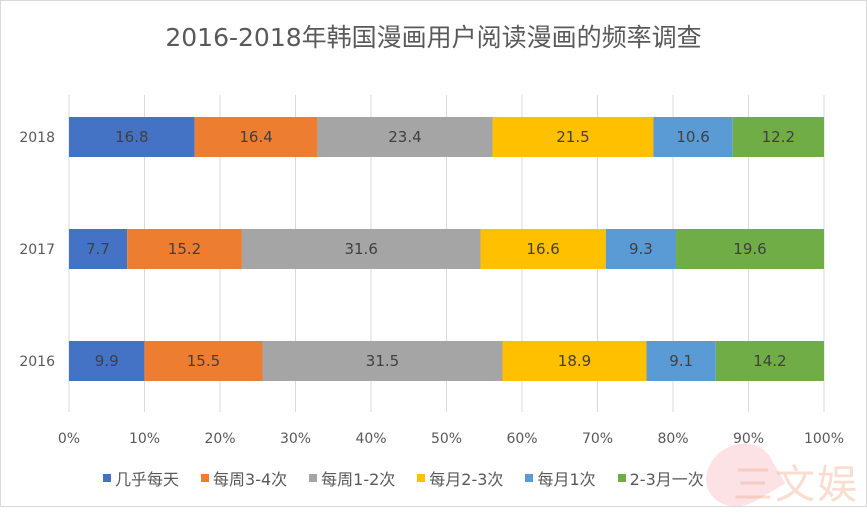 This screenshot has width=867, height=518. I want to click on y-tick-label: 2017, so click(37, 250).